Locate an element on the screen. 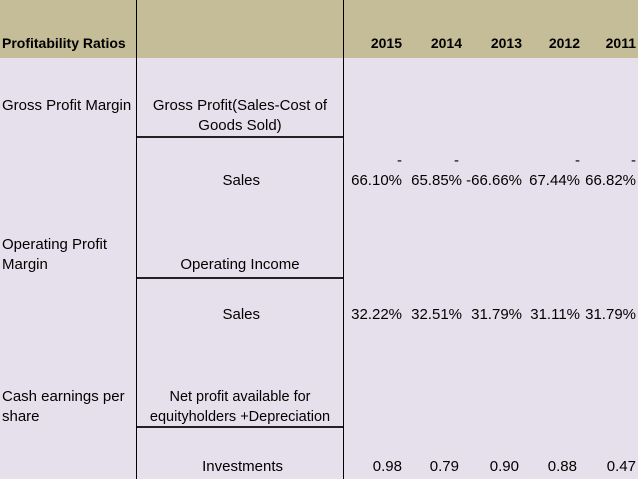 The width and height of the screenshot is (638, 479). dash-mark-2012: - is located at coordinates (577, 160).